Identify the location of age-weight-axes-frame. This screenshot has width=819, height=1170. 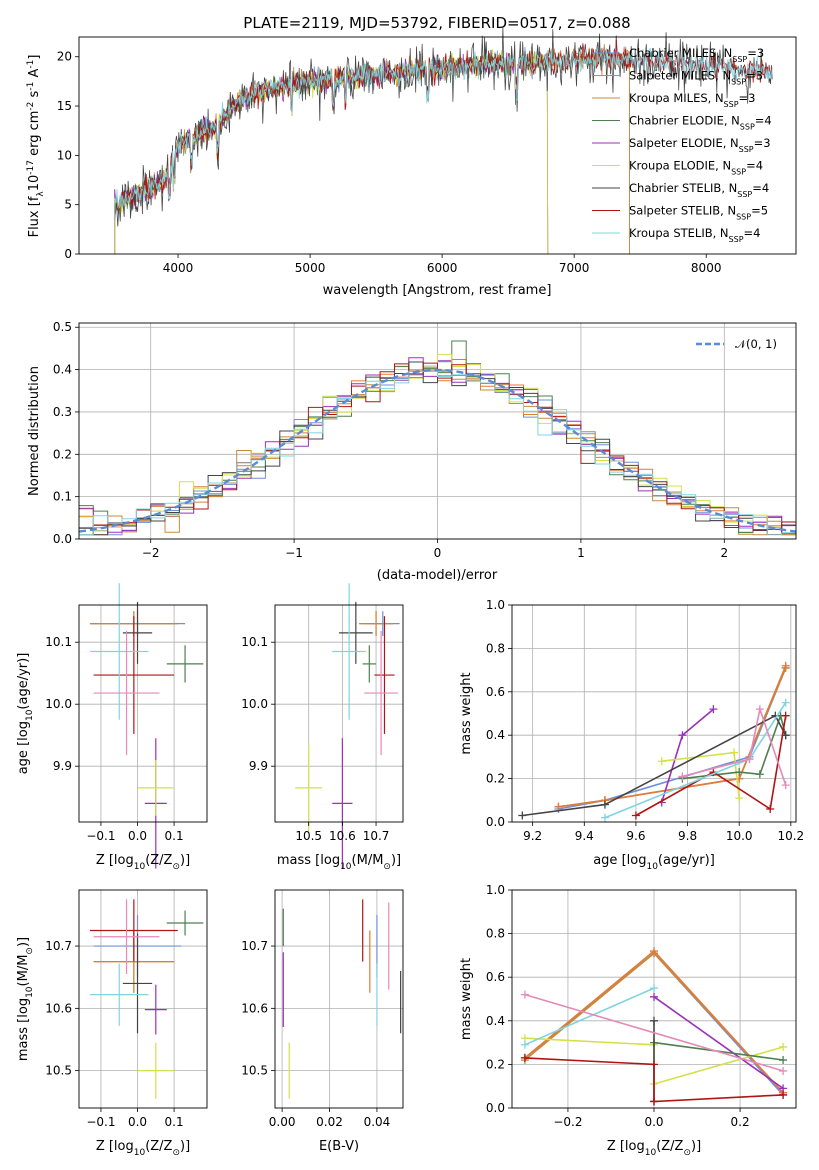
(654, 713).